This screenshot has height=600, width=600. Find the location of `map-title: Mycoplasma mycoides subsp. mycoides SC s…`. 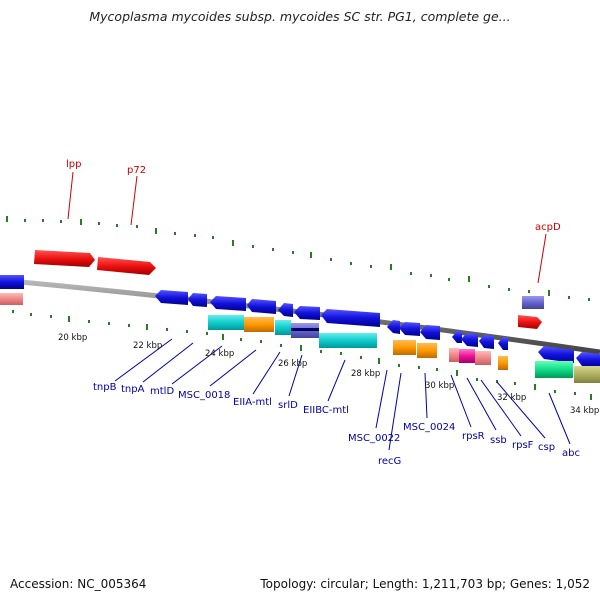

map-title: Mycoplasma mycoides subsp. mycoides SC s… is located at coordinates (300, 16).